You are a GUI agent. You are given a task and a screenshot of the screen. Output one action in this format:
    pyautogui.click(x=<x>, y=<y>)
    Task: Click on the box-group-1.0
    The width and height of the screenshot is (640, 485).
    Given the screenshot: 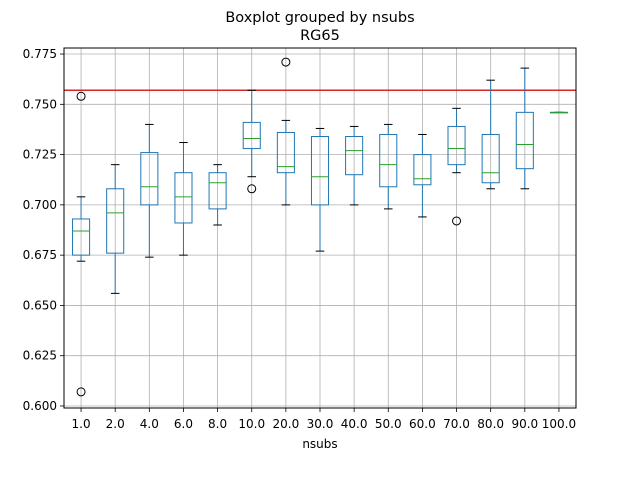 What is the action you would take?
    pyautogui.click(x=81, y=244)
    